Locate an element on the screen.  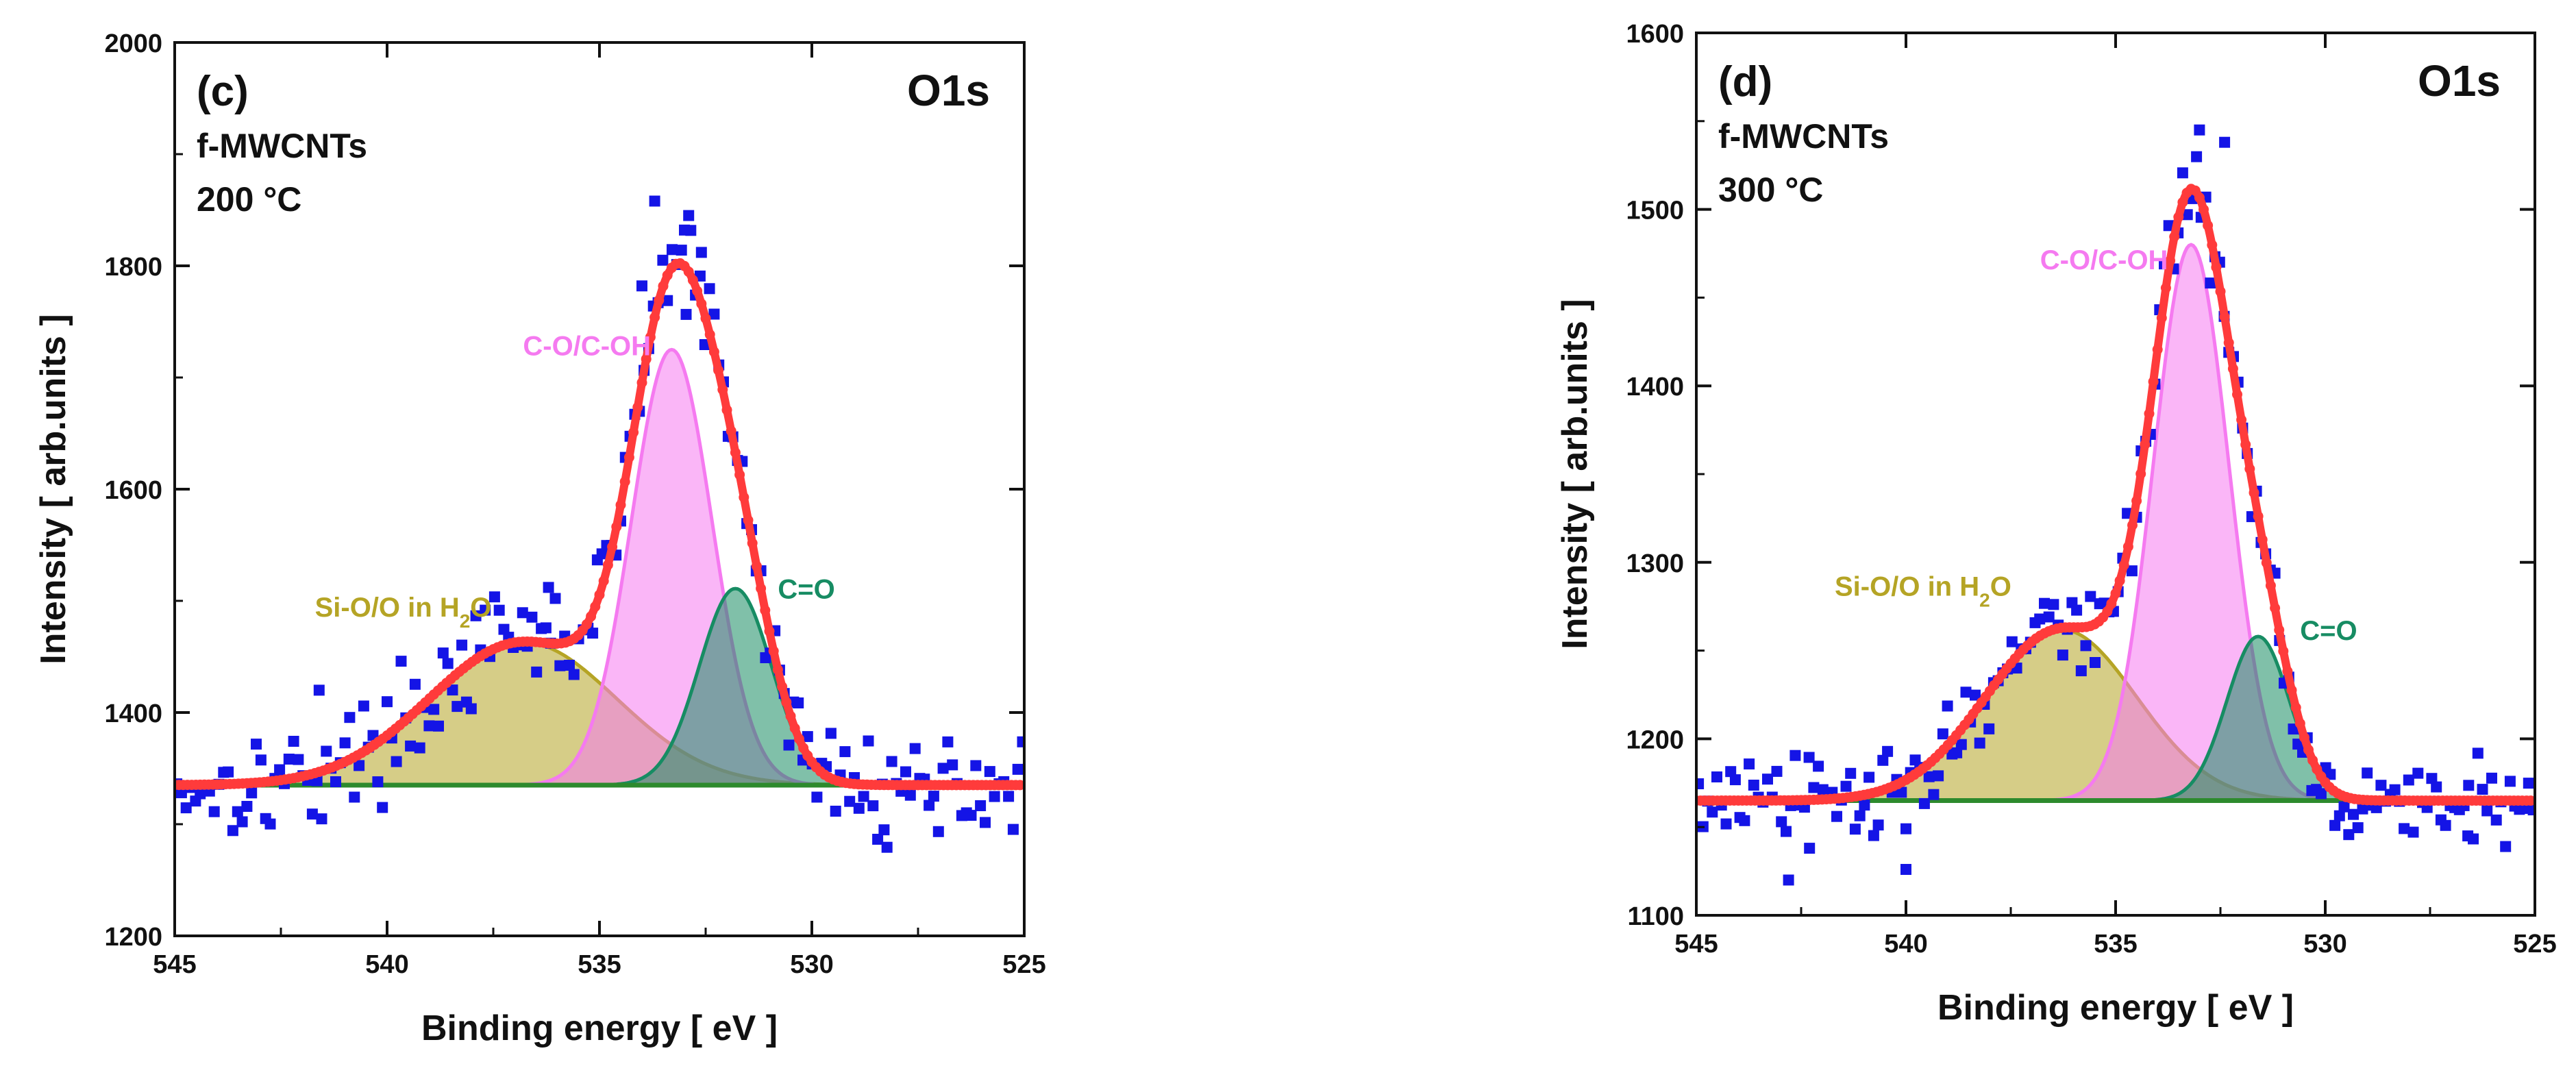
panel-d-annotation-c-eq-o: C=O is located at coordinates (2328, 631).